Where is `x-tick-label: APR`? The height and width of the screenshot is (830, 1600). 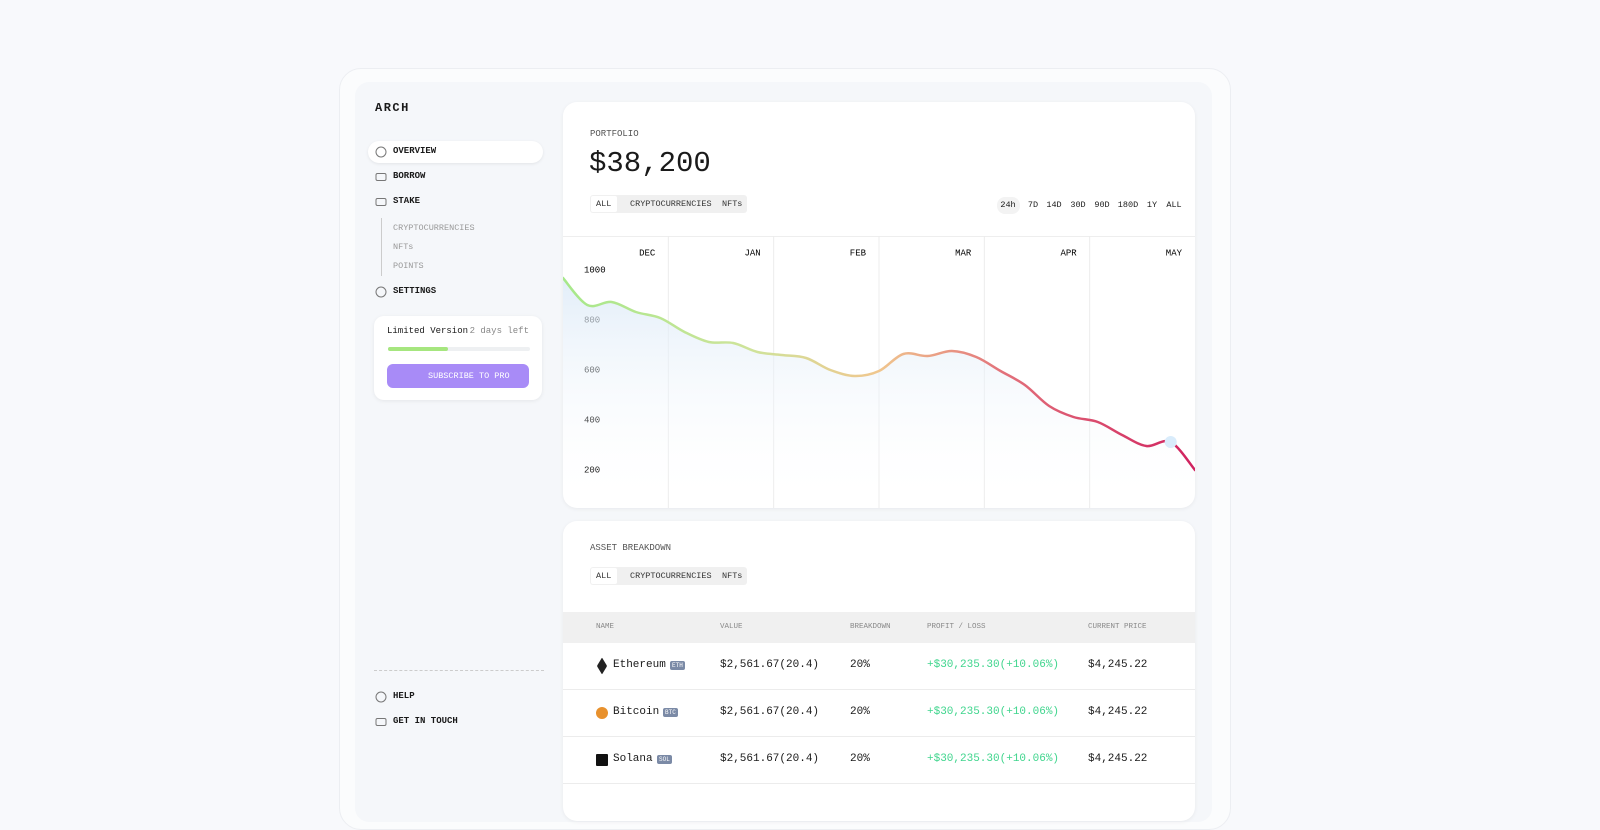 x-tick-label: APR is located at coordinates (1068, 253).